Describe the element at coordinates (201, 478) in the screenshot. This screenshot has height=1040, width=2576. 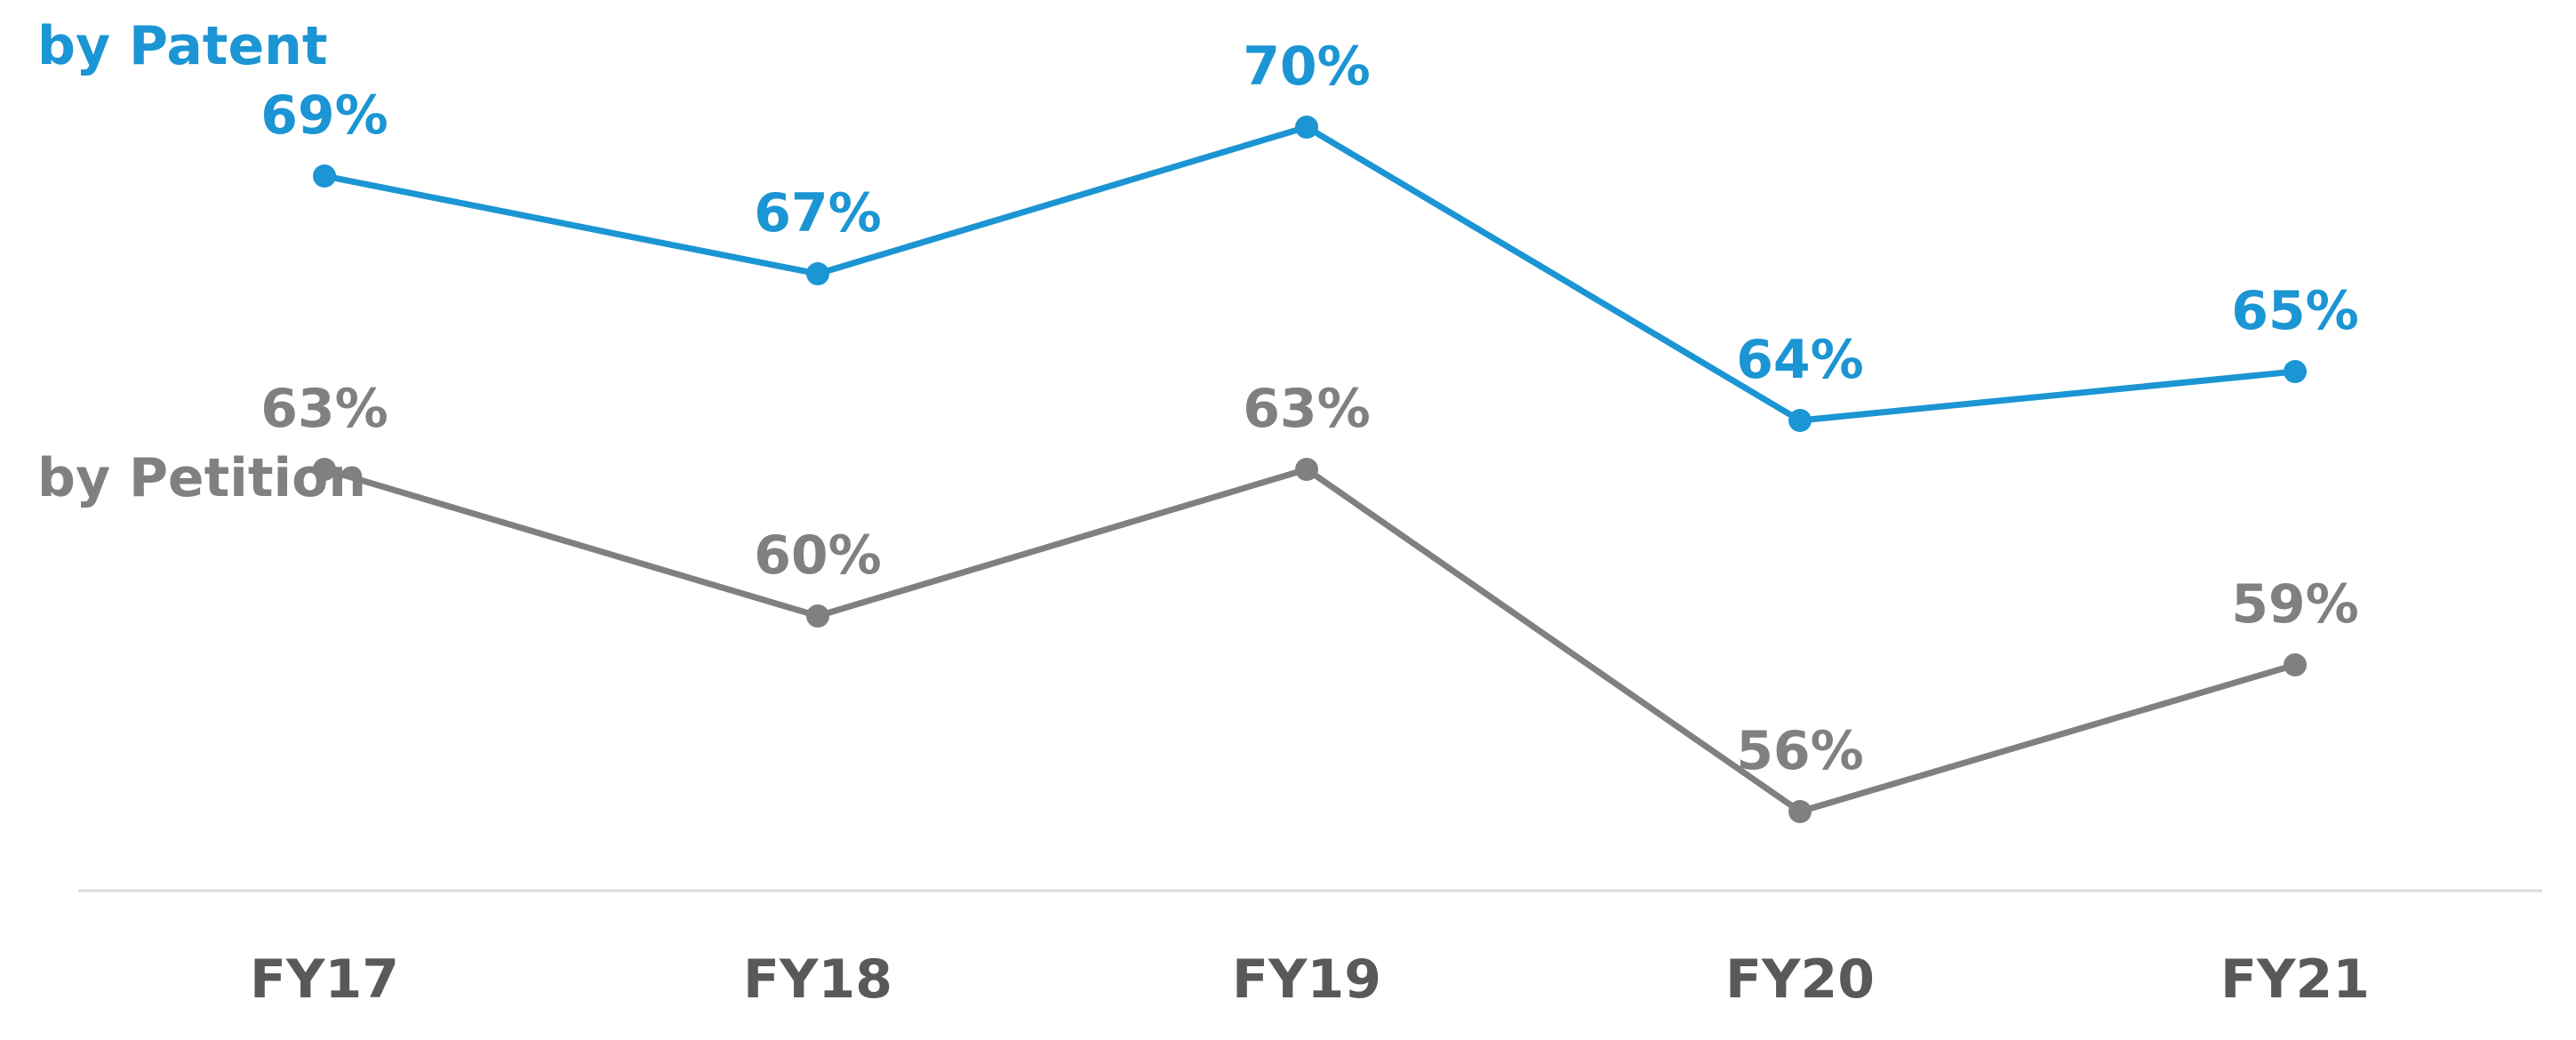
I see `series-label-by-petition: by Petition` at that location.